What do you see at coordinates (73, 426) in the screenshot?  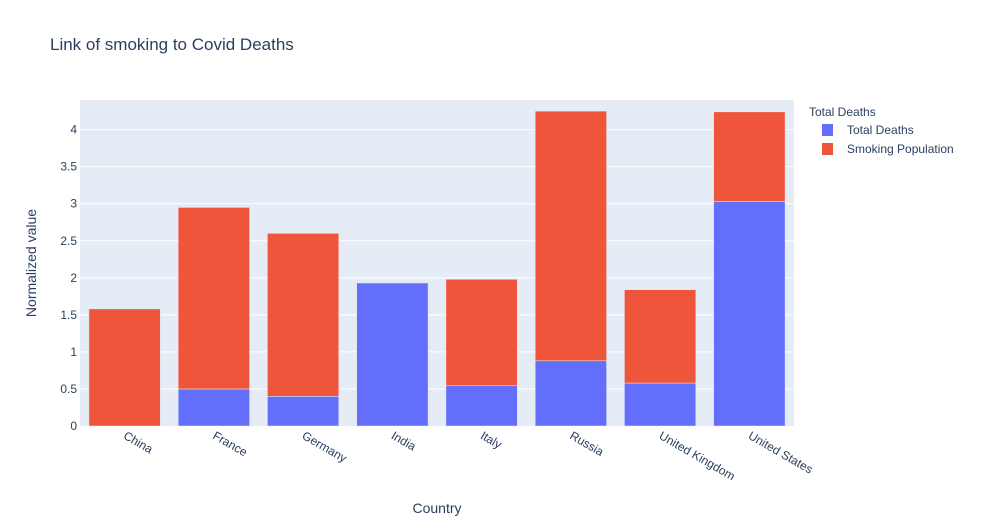 I see `y-tick-label: 0` at bounding box center [73, 426].